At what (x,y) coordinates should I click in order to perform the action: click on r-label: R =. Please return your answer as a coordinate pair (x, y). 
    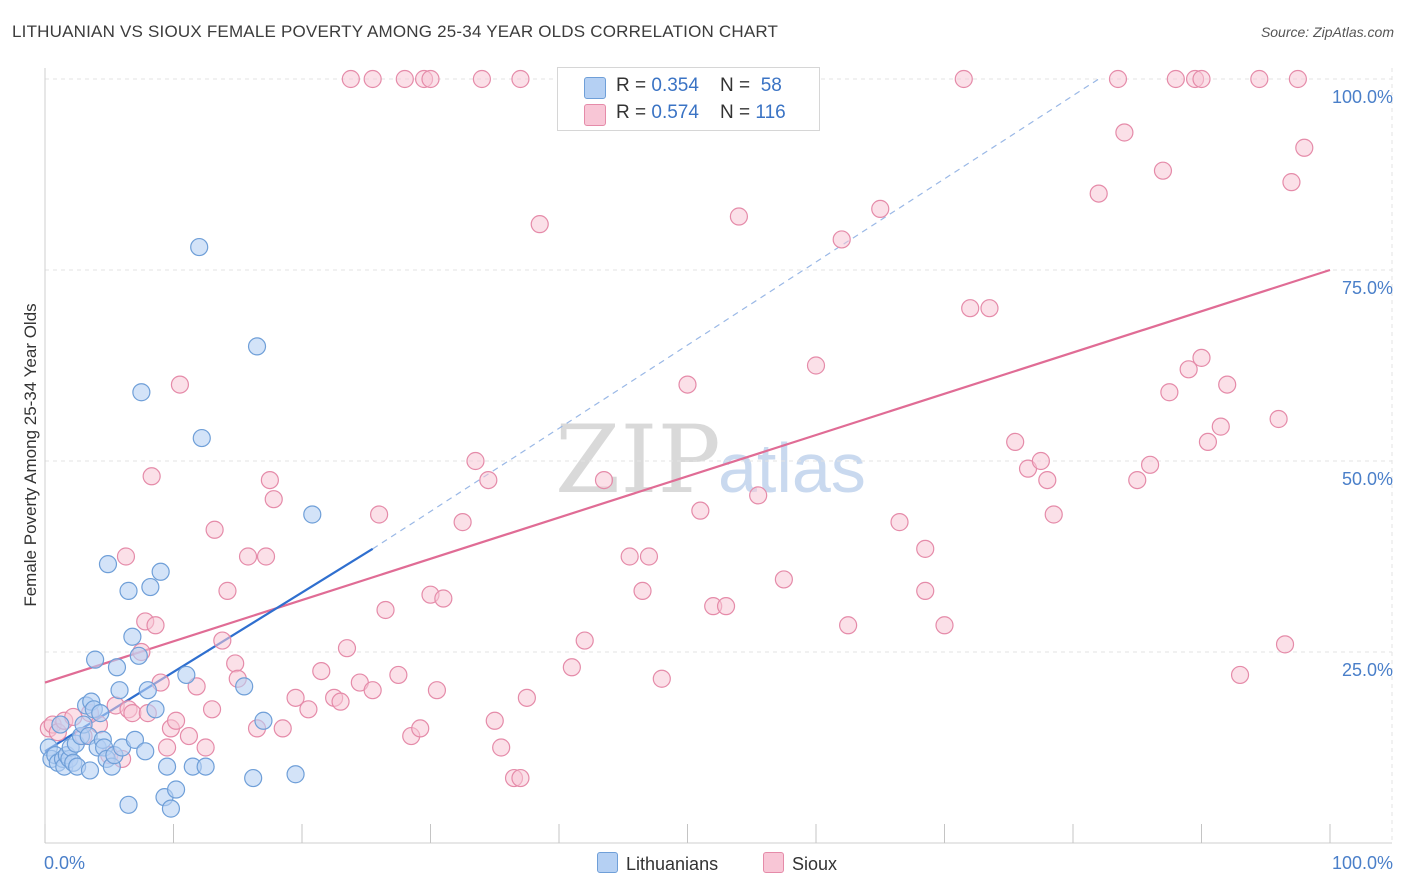
    Looking at the image, I should click on (634, 85).